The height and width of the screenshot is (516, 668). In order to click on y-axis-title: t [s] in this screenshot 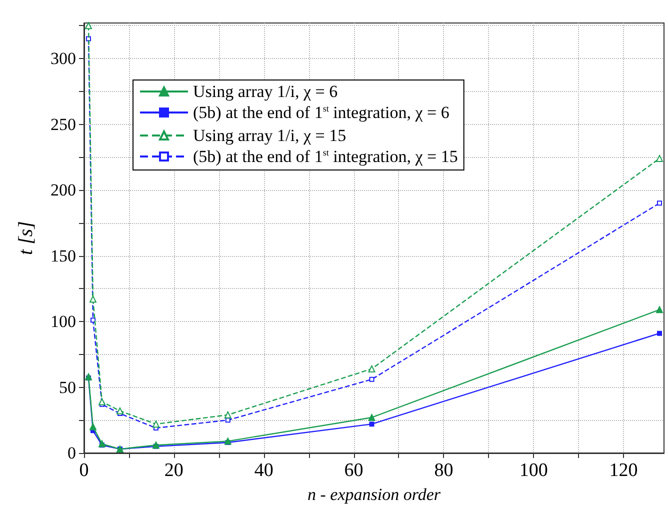, I will do `click(26, 238)`.